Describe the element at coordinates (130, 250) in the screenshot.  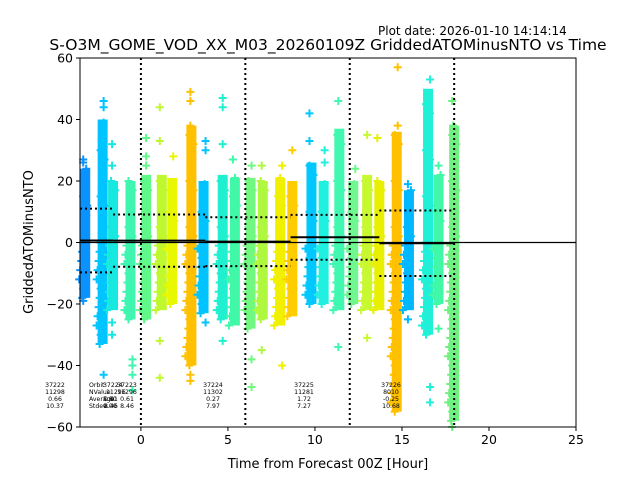
I see `scatter-column-body` at that location.